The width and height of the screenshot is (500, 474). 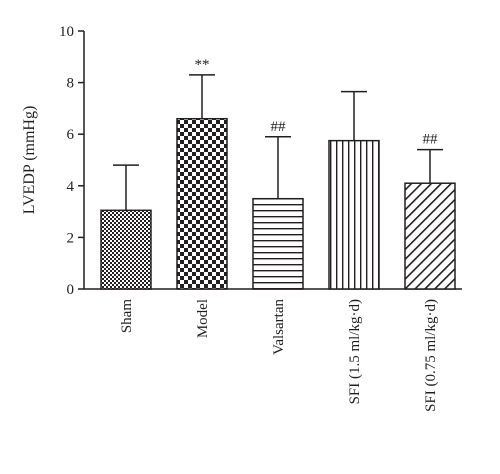 I want to click on significance-label: **, so click(x=202, y=65).